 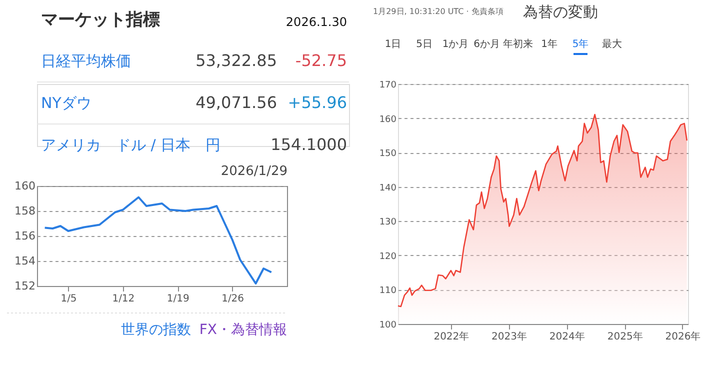 I want to click on x-tick-label: 1/5, so click(x=68, y=299).